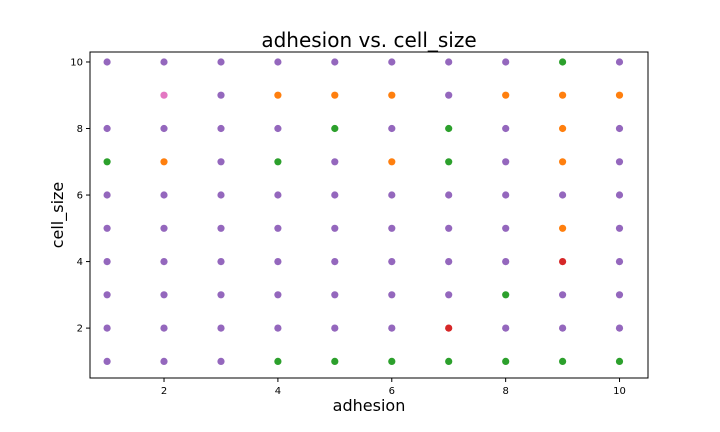 The image size is (720, 432). I want to click on x-tick-label: 4, so click(278, 391).